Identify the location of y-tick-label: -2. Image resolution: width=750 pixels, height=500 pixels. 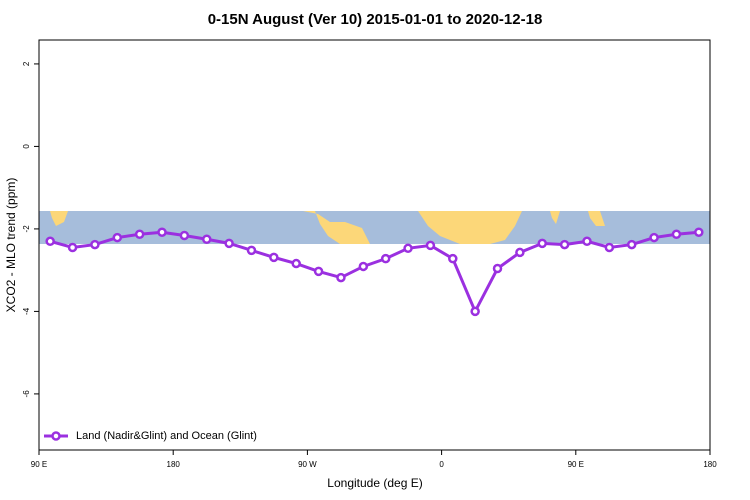
(26, 229).